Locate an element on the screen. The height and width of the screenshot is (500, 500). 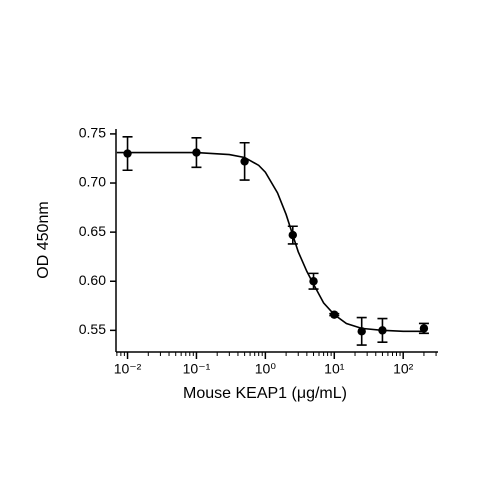
x-tick-label: 10⁰ is located at coordinates (266, 369).